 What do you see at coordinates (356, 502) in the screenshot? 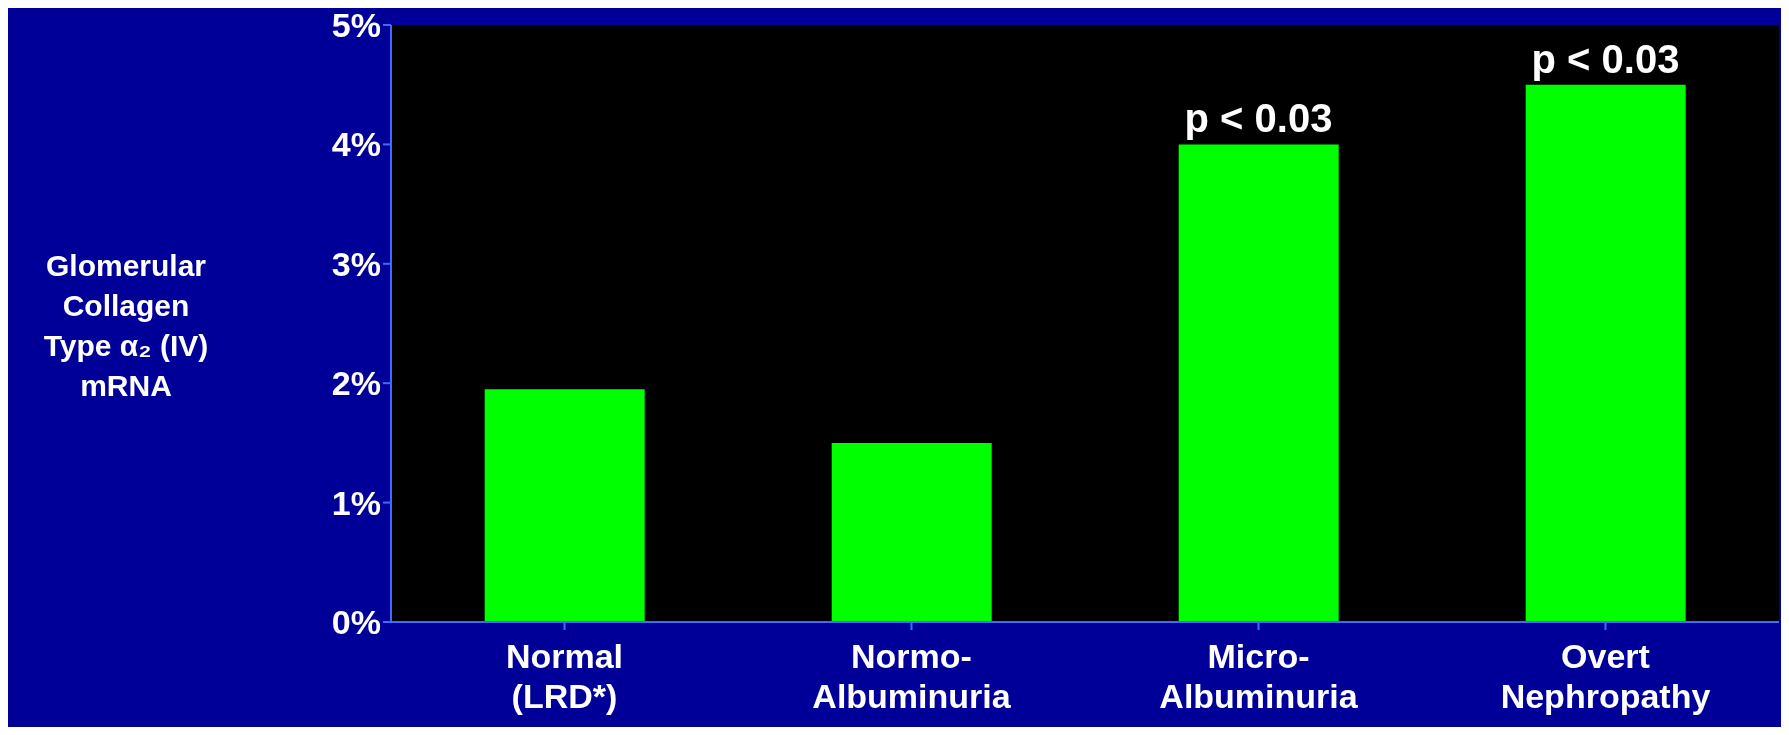
I see `y-tick-label: 1%` at bounding box center [356, 502].